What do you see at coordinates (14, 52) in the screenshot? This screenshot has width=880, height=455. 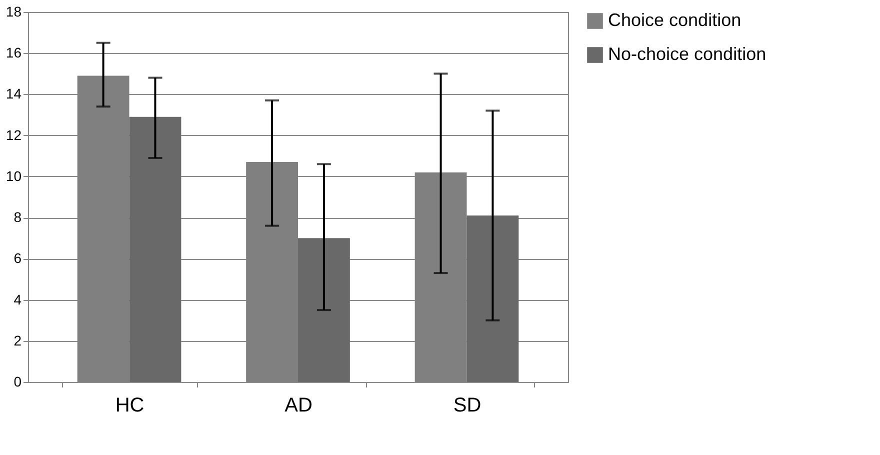 I see `y-tick-label: 16` at bounding box center [14, 52].